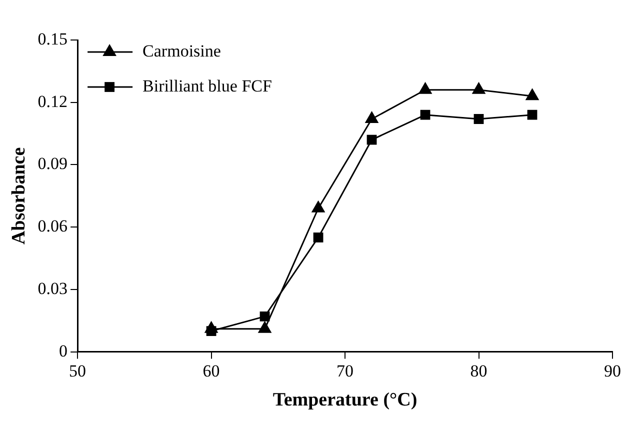 The width and height of the screenshot is (624, 422). Describe the element at coordinates (345, 370) in the screenshot. I see `x-tick-label: 70` at that location.